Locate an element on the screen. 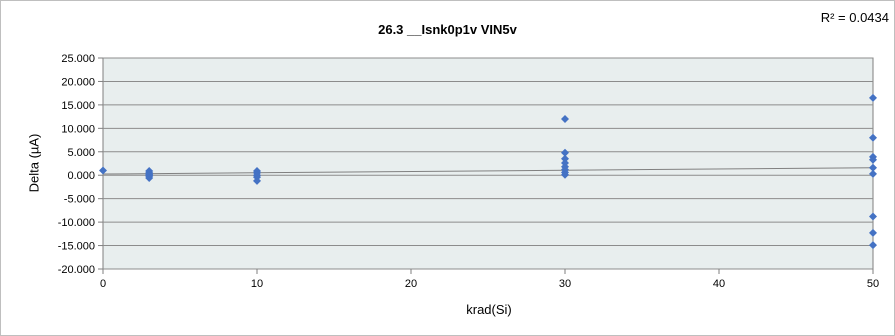 The width and height of the screenshot is (895, 336). y-tick-label: 25.000 is located at coordinates (78, 59).